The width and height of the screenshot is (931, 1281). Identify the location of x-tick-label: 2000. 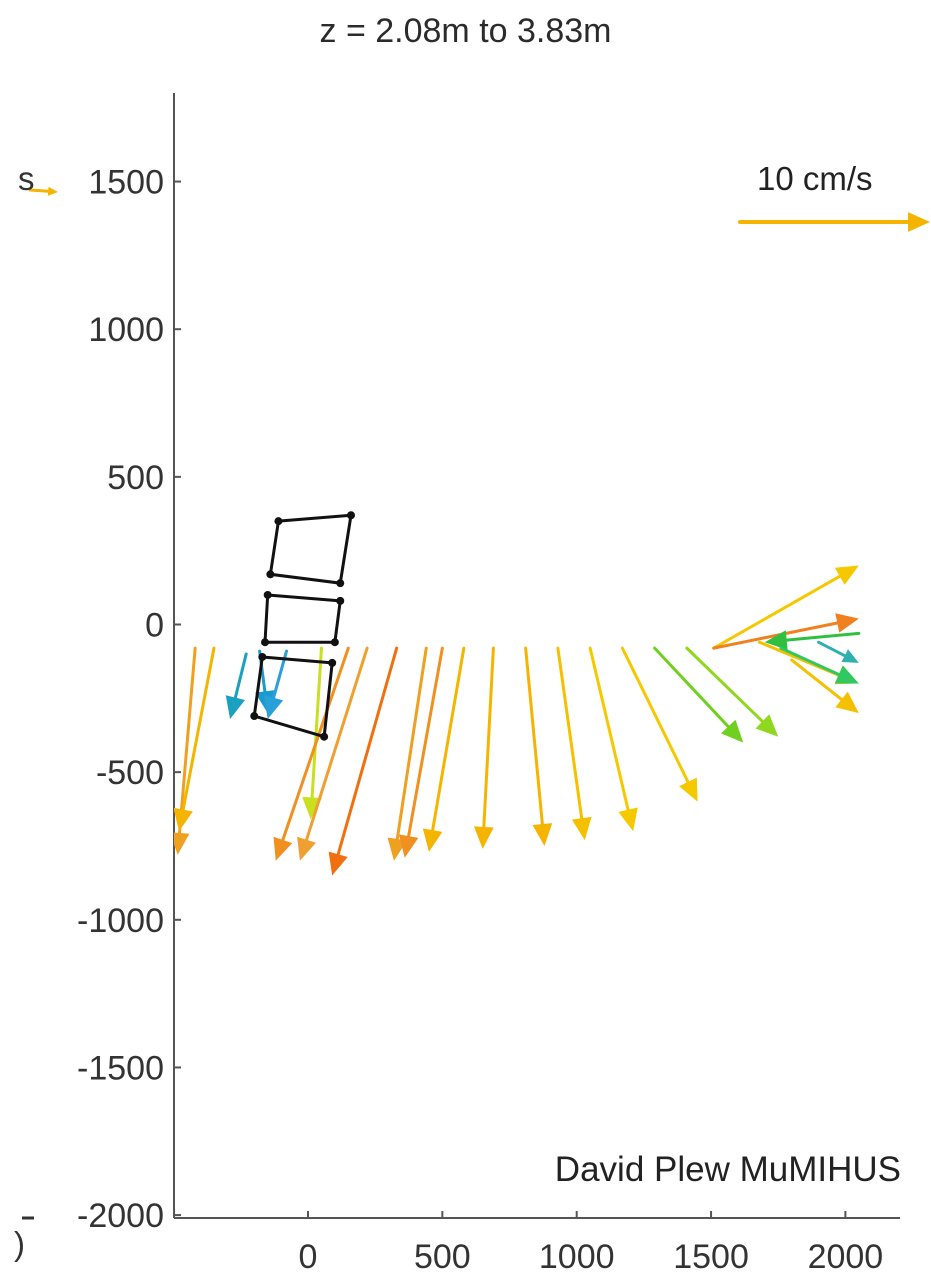
(846, 1257).